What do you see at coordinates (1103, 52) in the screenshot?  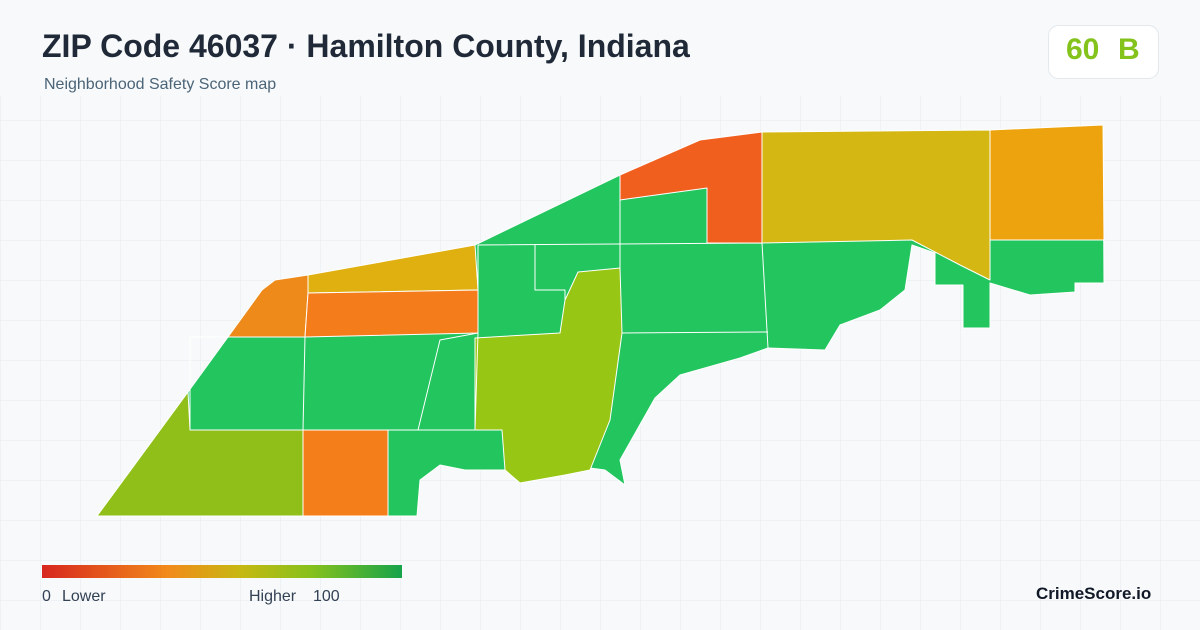 I see `score-badge` at bounding box center [1103, 52].